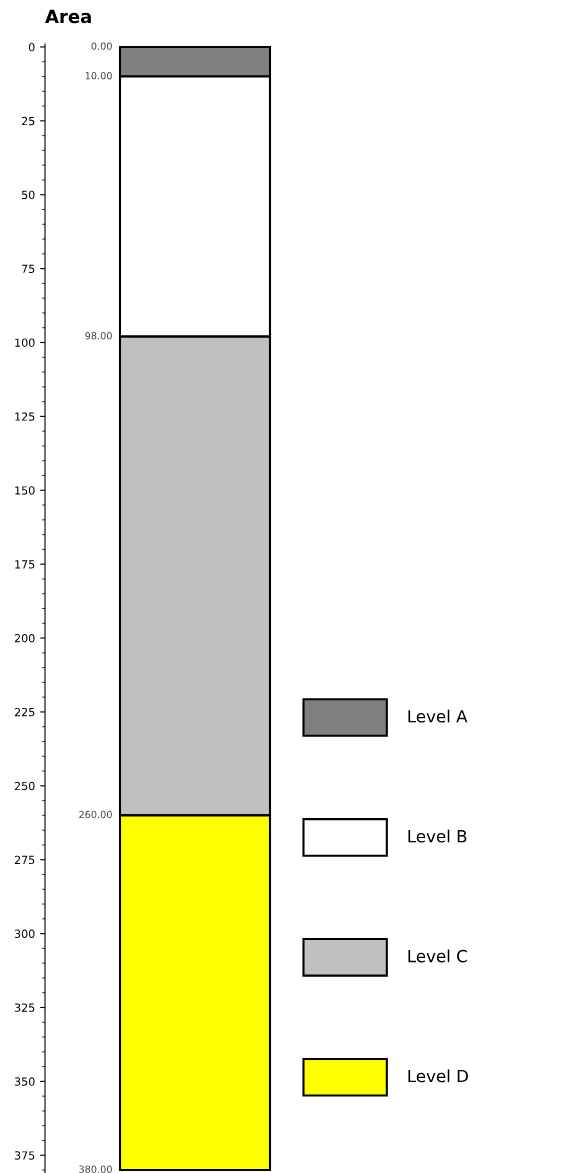  What do you see at coordinates (68, 16) in the screenshot?
I see `chart-title: Area` at bounding box center [68, 16].